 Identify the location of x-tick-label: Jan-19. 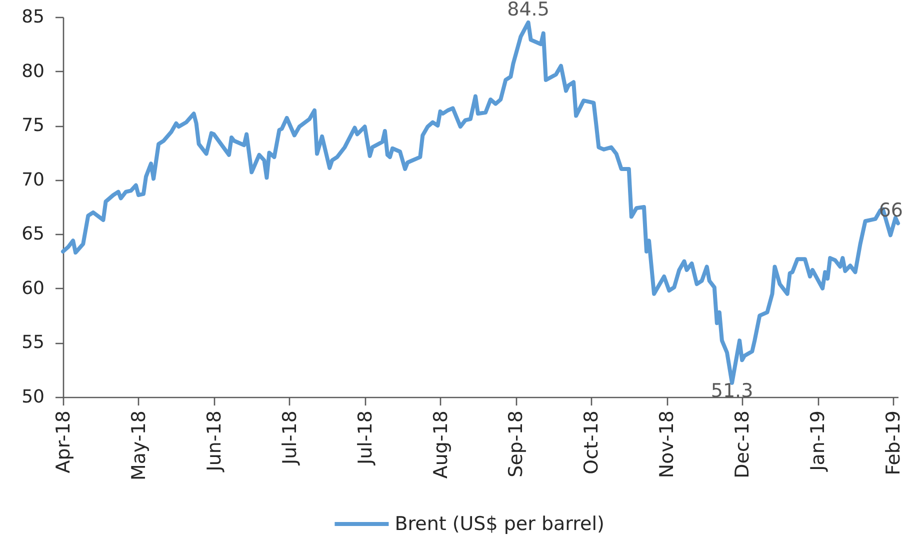
(818, 441).